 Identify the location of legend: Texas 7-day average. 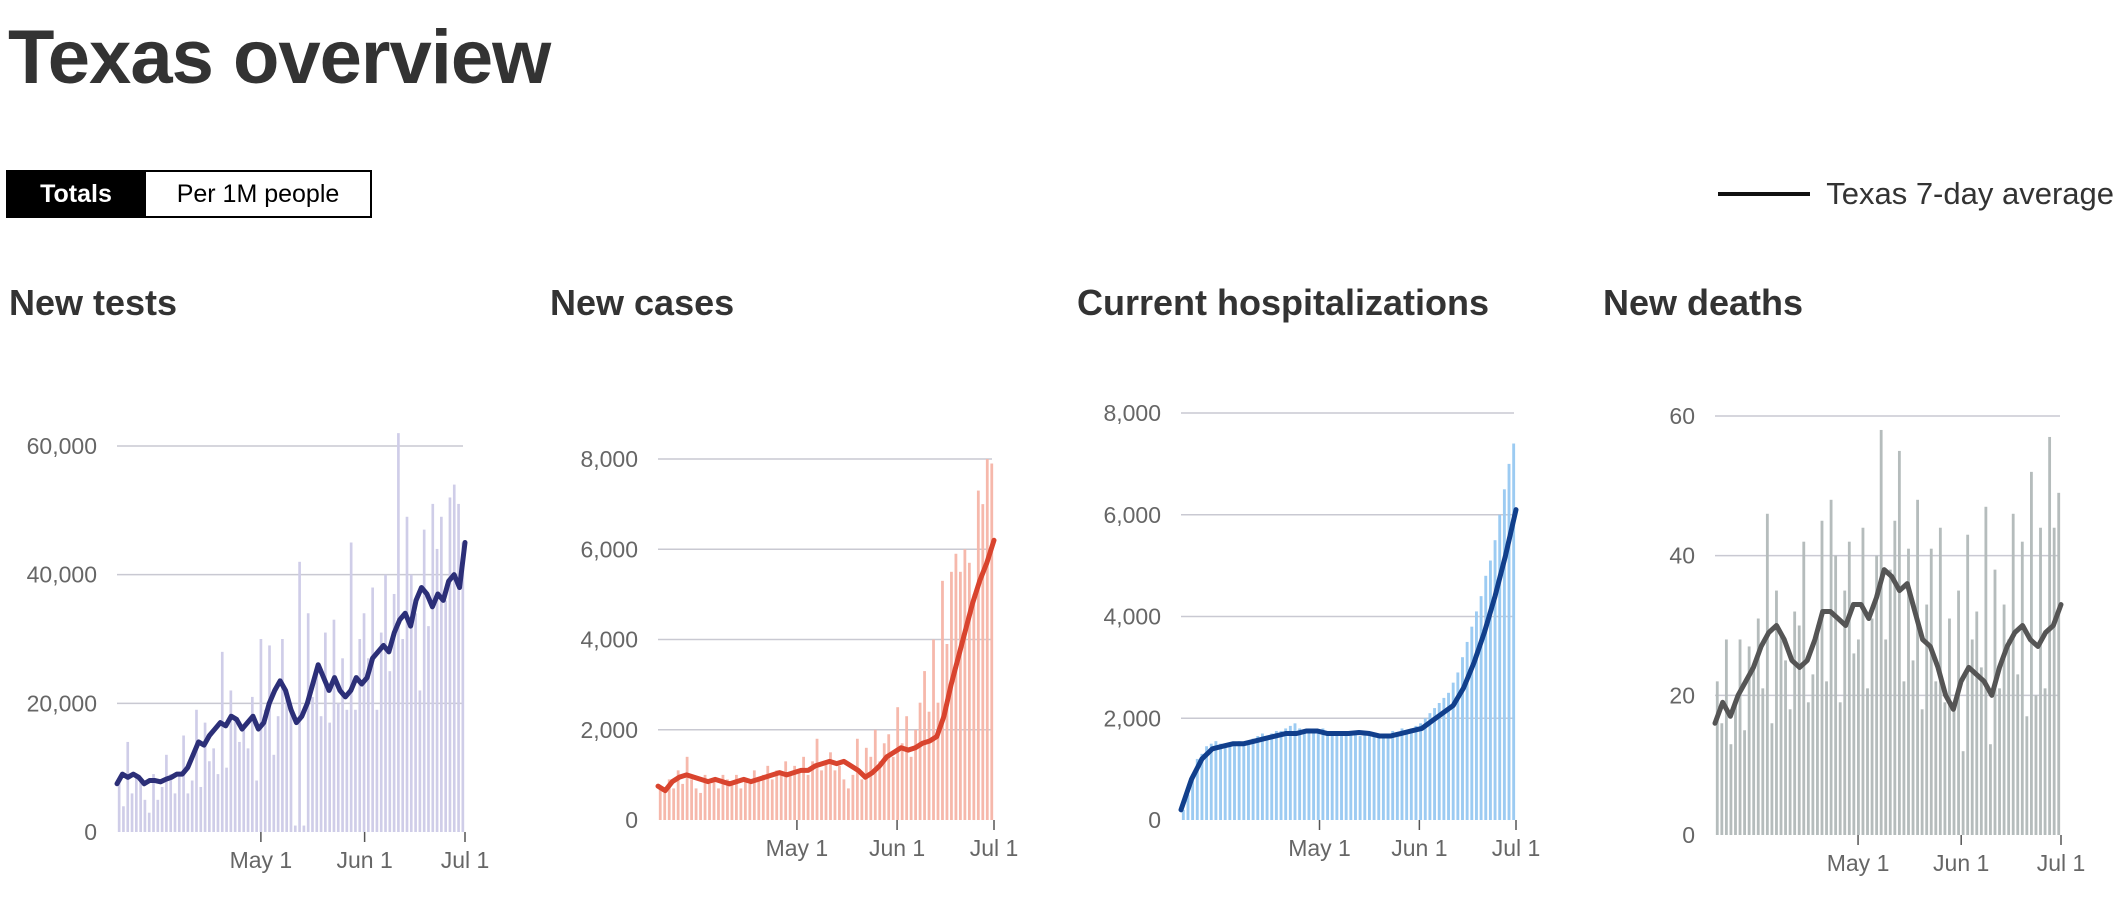
(1916, 194).